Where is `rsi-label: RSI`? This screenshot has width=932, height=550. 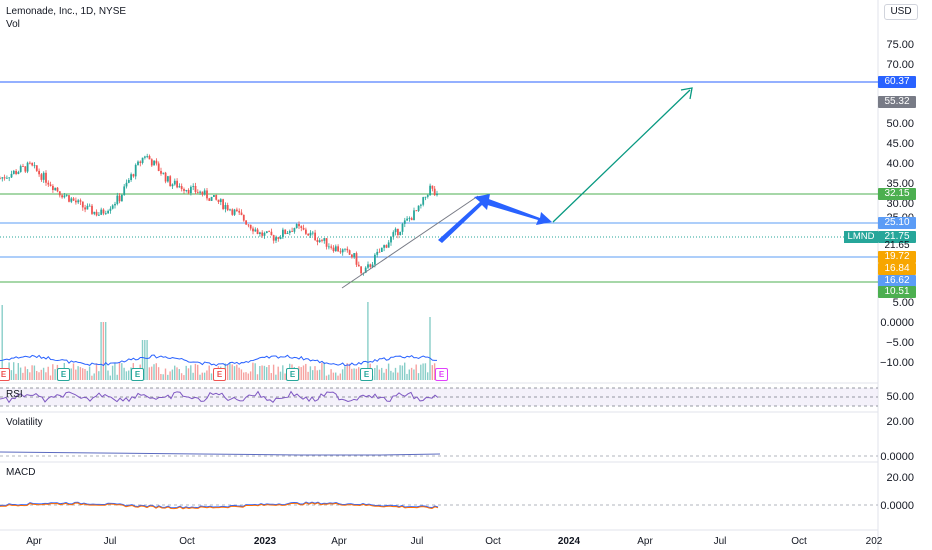 rsi-label: RSI is located at coordinates (14, 394).